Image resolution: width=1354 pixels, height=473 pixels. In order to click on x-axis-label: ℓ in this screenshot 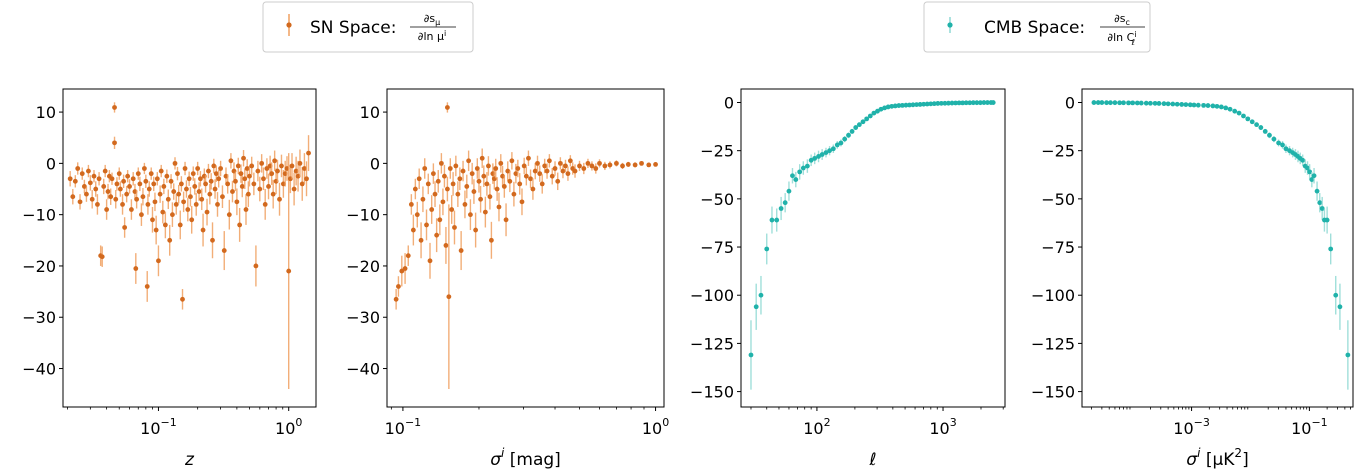, I will do `click(872, 460)`.